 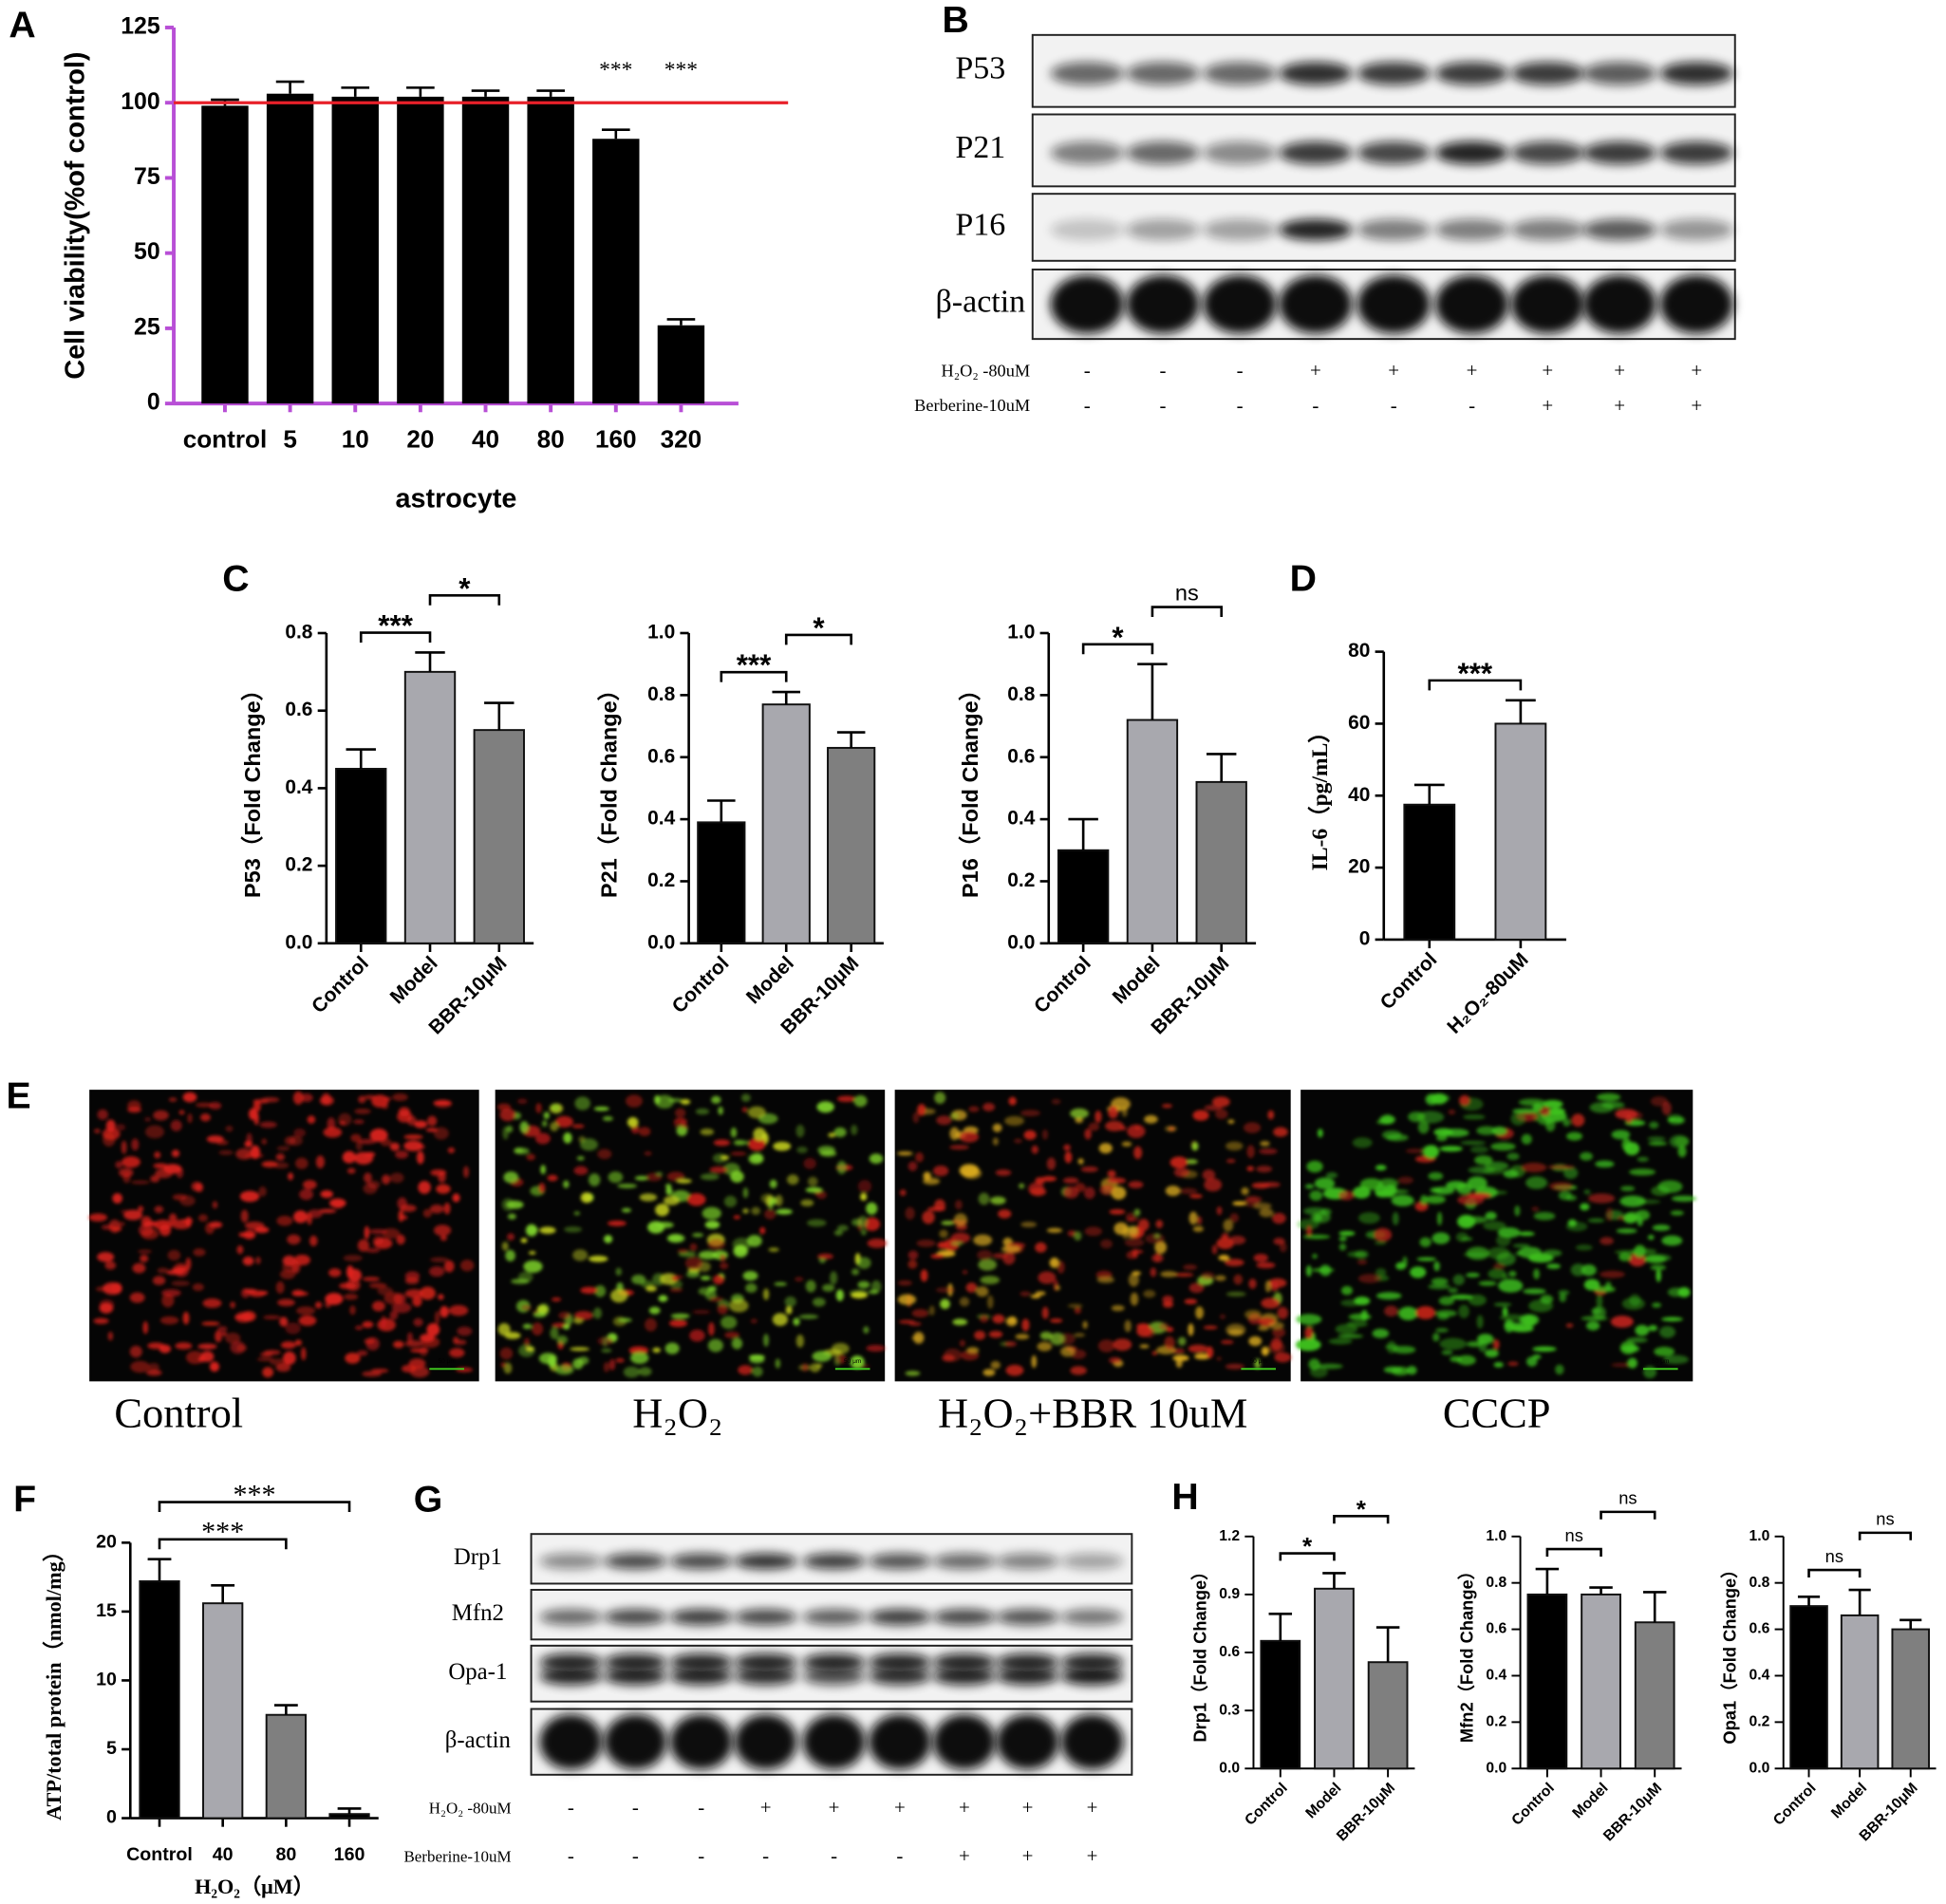 What do you see at coordinates (986, 371) in the screenshot?
I see `treatment-label: H₂O₂ -80uM` at bounding box center [986, 371].